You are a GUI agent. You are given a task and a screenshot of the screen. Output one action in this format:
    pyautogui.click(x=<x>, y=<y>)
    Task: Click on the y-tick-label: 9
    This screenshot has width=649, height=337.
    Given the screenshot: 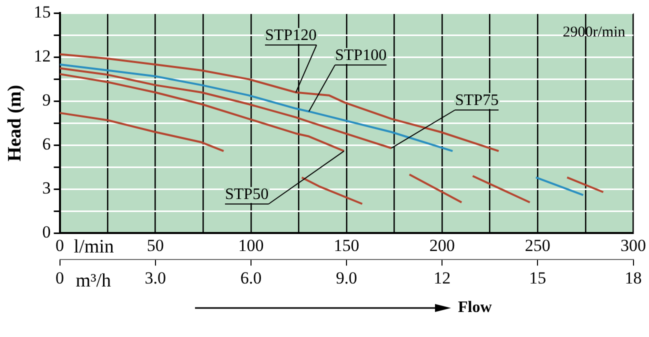 What is the action you would take?
    pyautogui.click(x=46, y=100)
    